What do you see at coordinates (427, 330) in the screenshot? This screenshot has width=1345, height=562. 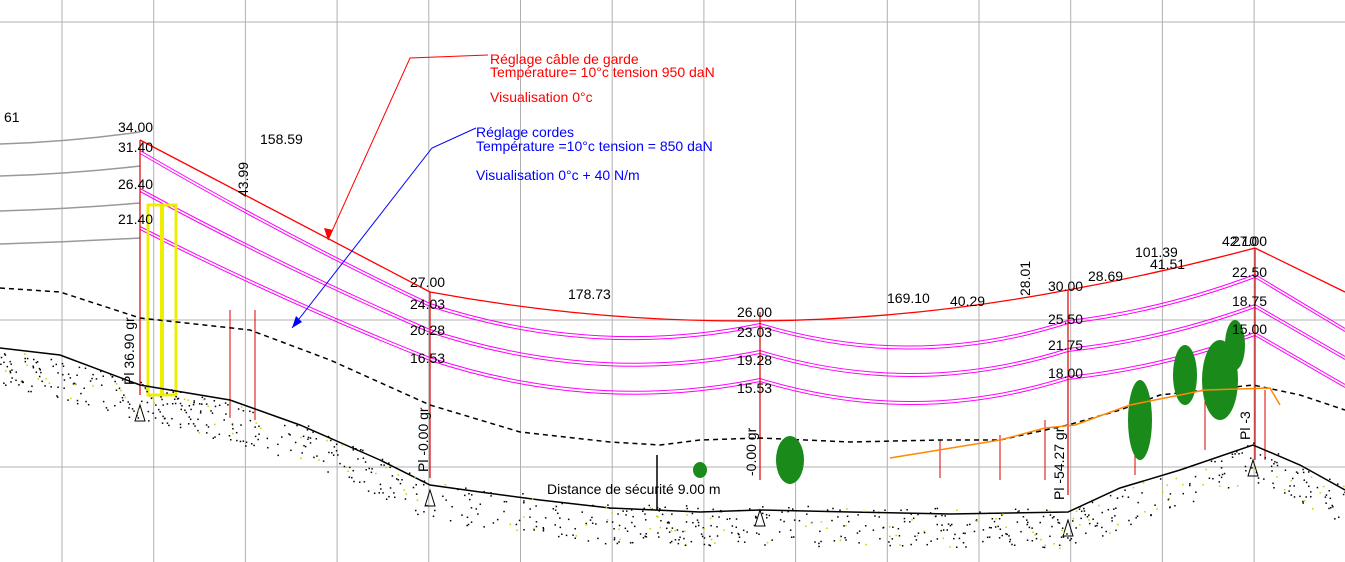 I see `label: 20.28` at bounding box center [427, 330].